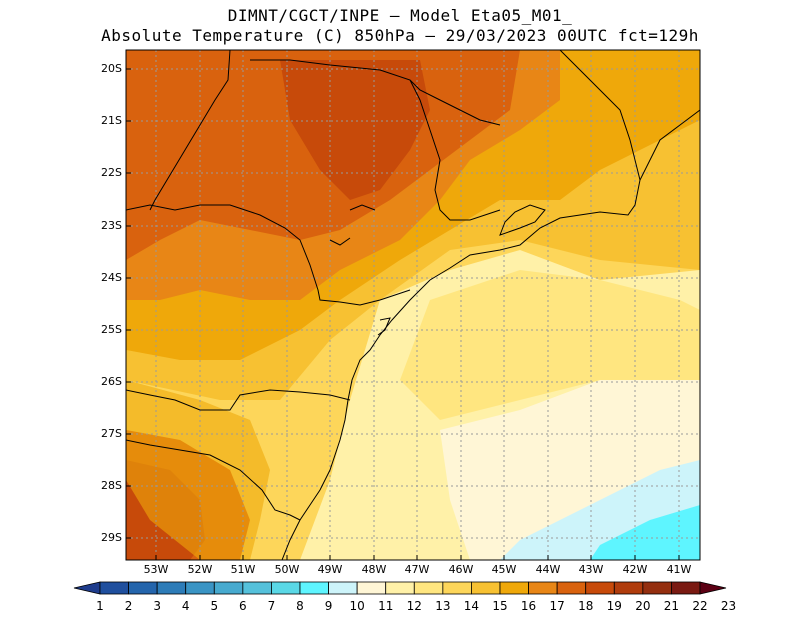 This screenshot has width=800, height=618. What do you see at coordinates (455, 102) in the screenshot?
I see `river-grande` at bounding box center [455, 102].